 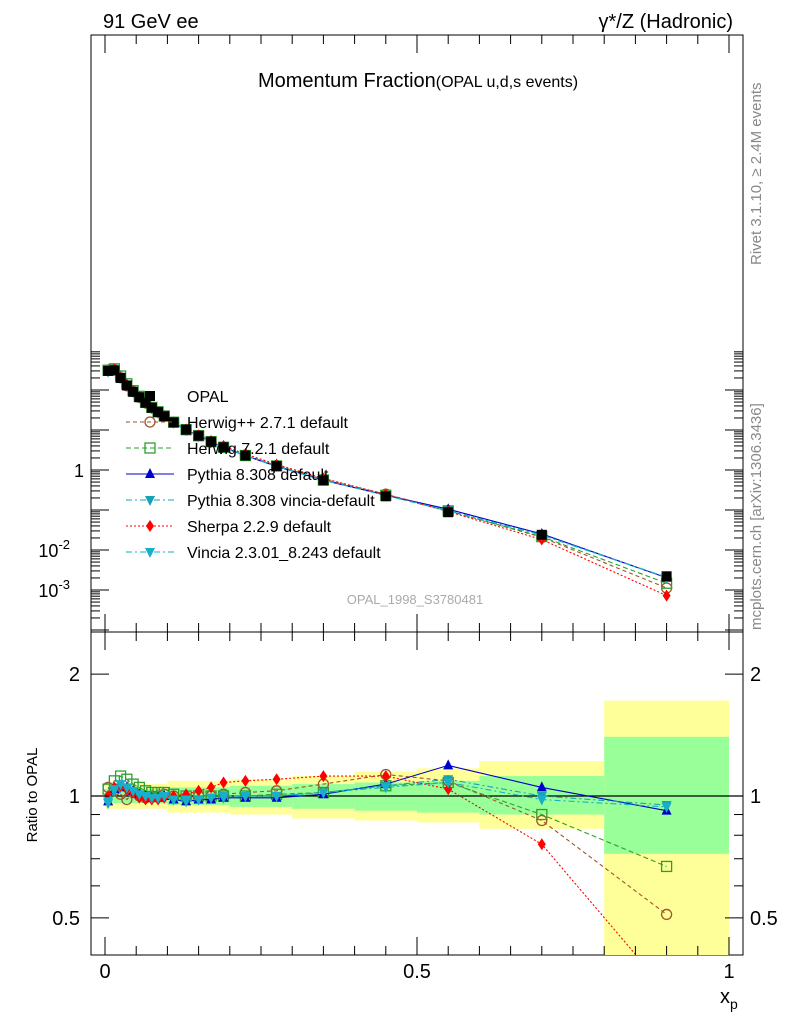 I want to click on x-tick-label: 1, so click(x=728, y=972).